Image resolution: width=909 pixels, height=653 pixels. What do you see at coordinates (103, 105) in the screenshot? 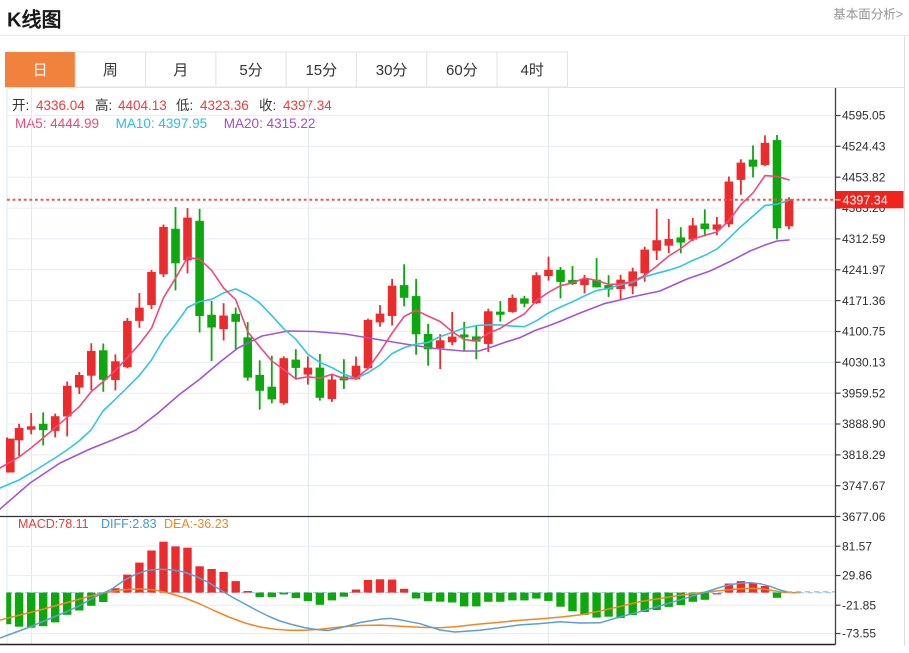
I see `svg-text: 高:` at bounding box center [103, 105].